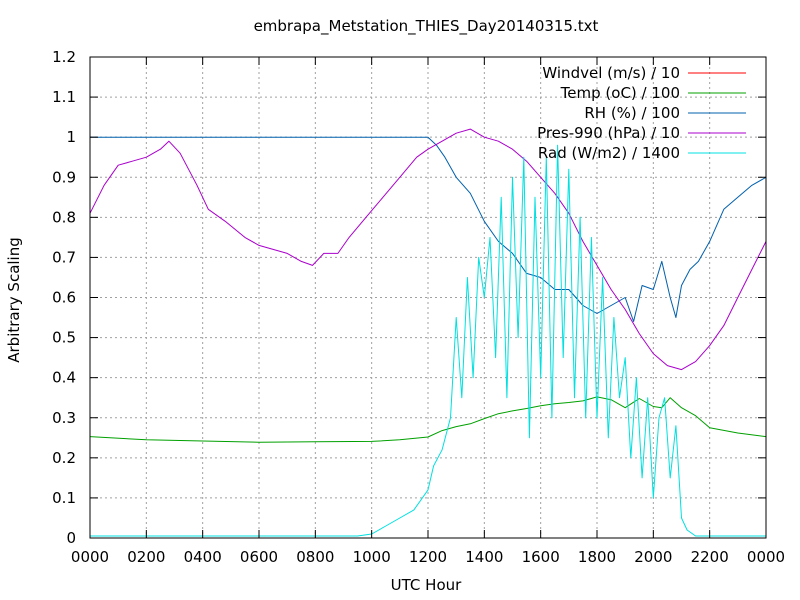  What do you see at coordinates (64, 97) in the screenshot?
I see `y-tick-label: 1.1` at bounding box center [64, 97].